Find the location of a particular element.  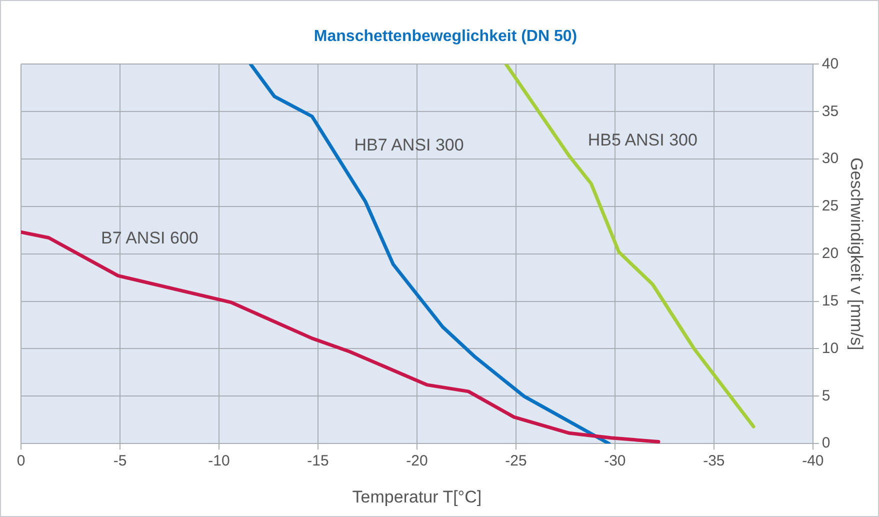

x-tick-label: -20 is located at coordinates (417, 461).